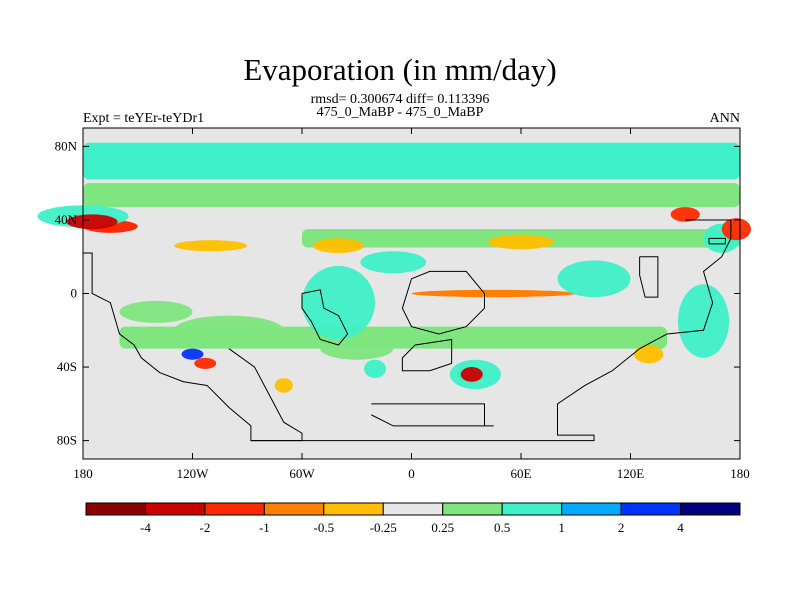 The height and width of the screenshot is (600, 800). Describe the element at coordinates (621, 527) in the screenshot. I see `colorbar-label: 2` at that location.